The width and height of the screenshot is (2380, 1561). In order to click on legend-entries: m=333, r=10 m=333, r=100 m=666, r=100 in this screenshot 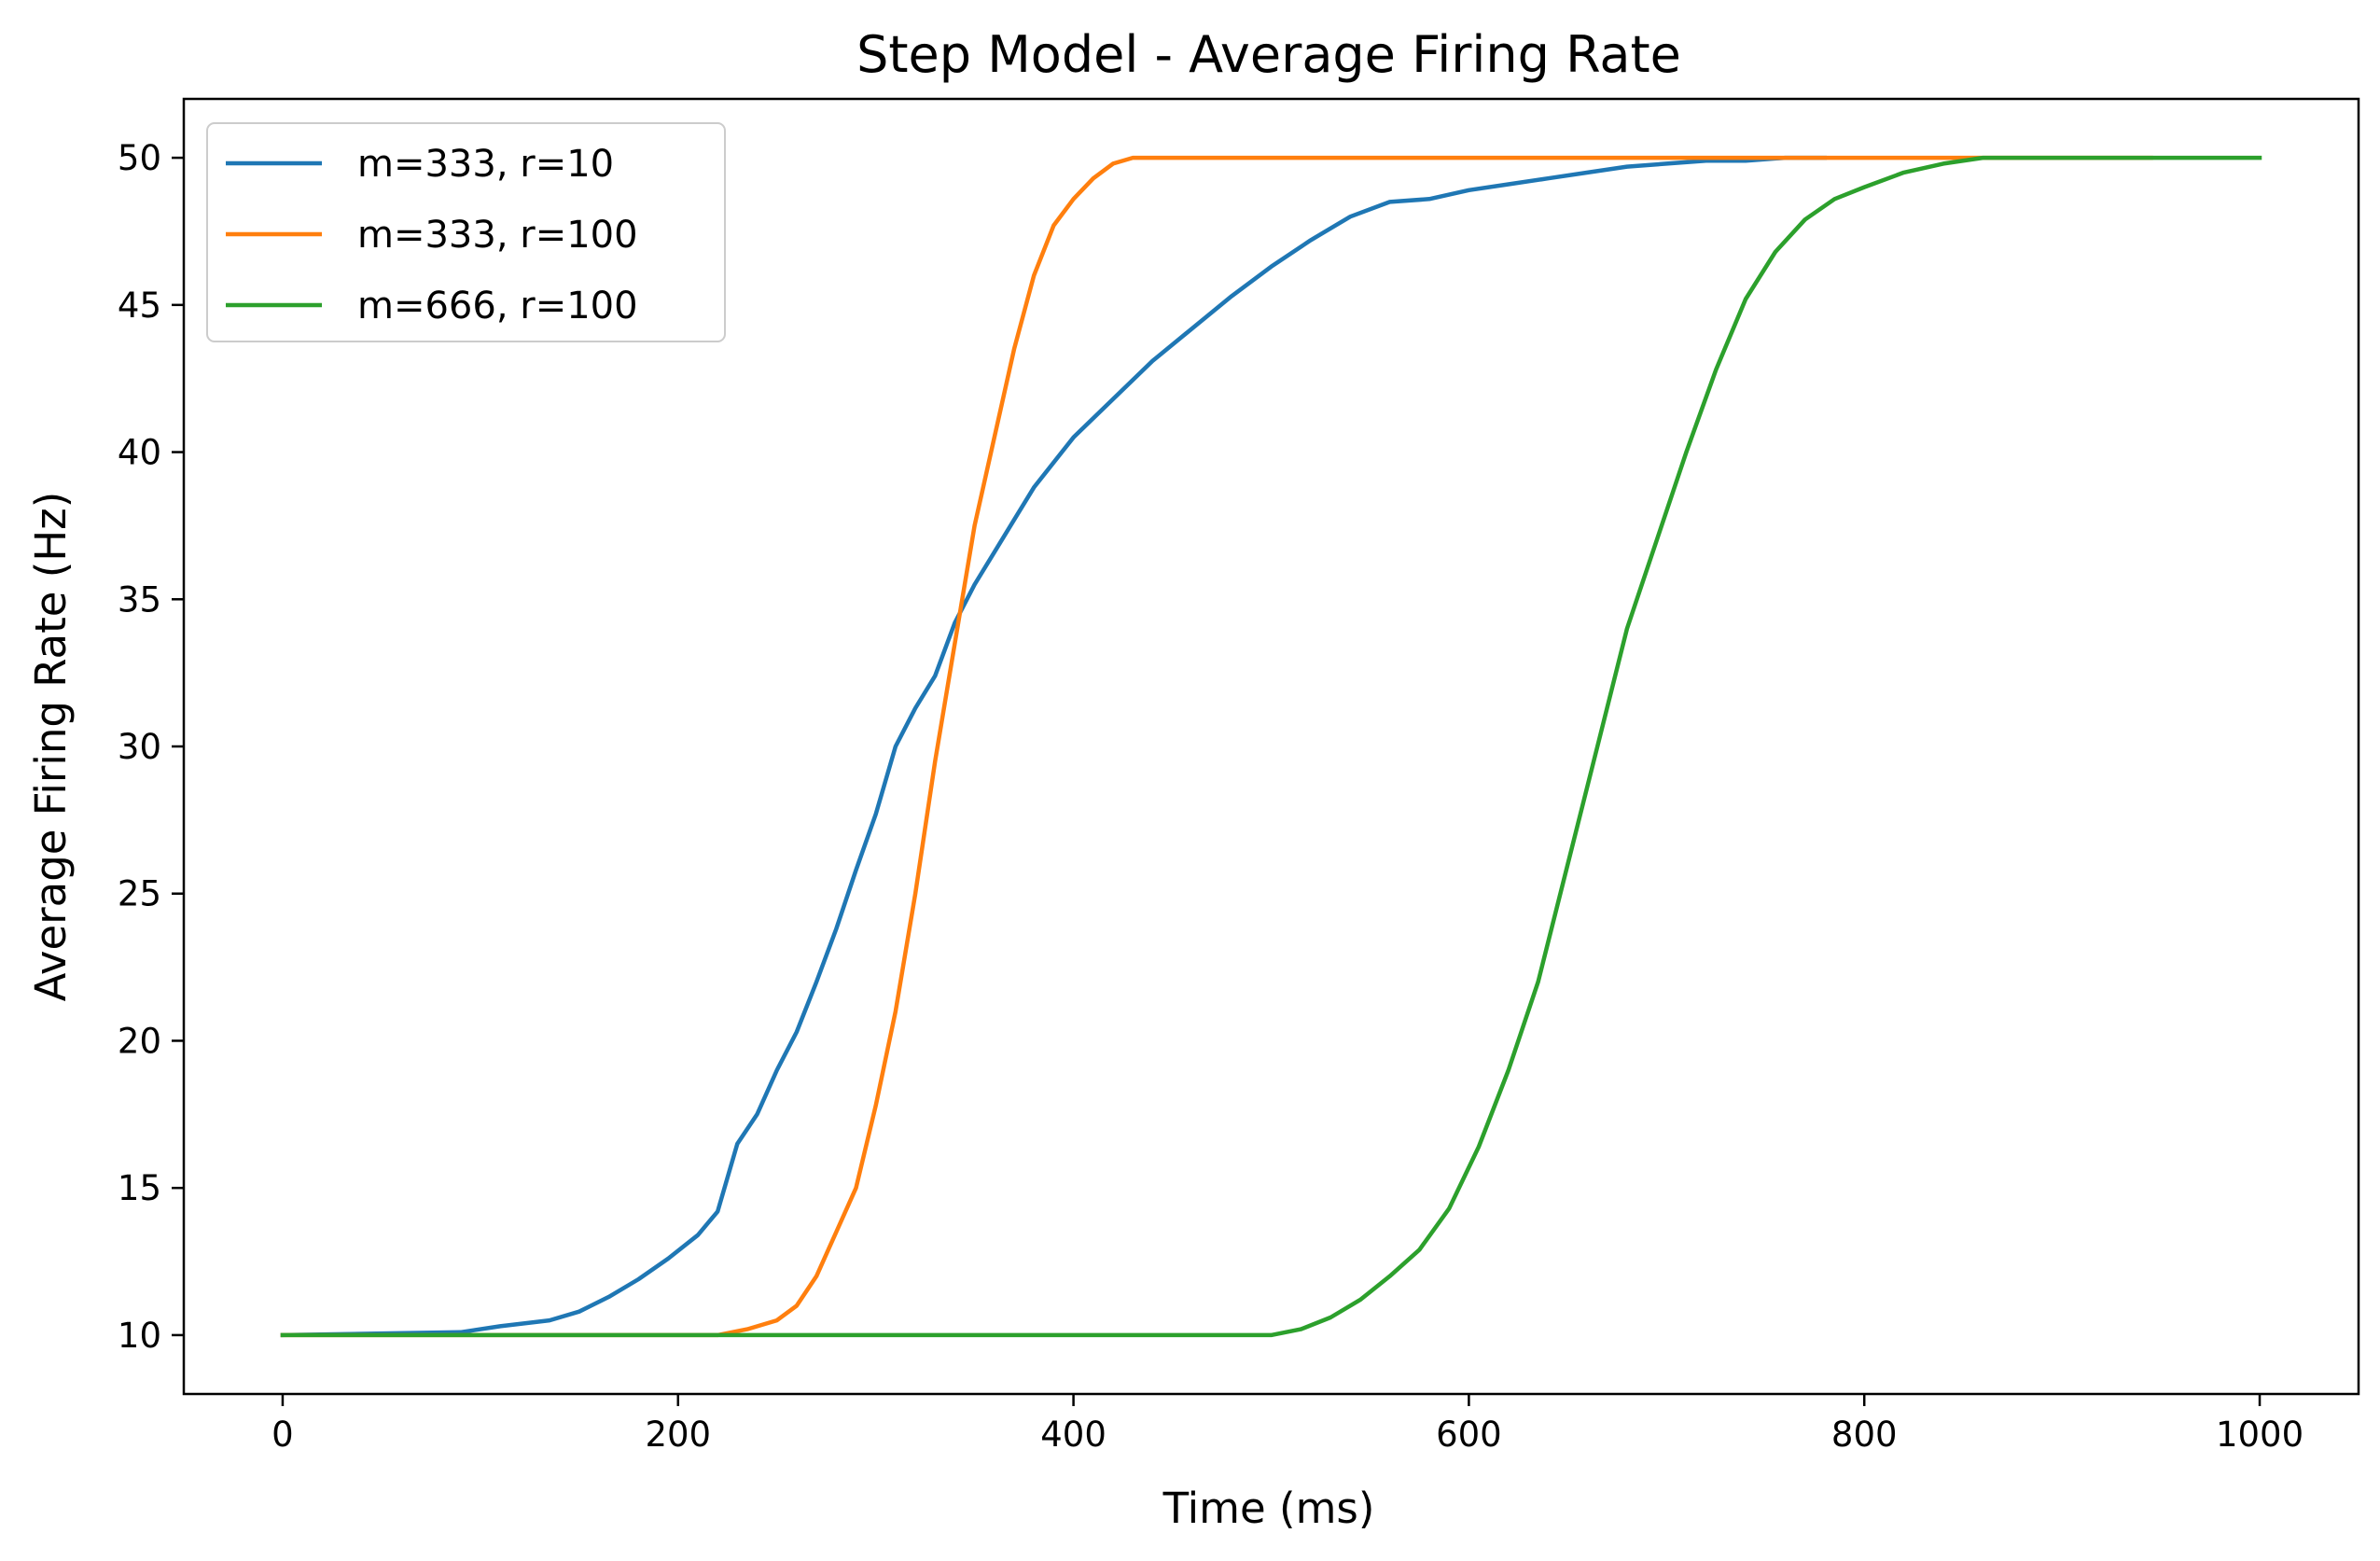, I will do `click(432, 235)`.